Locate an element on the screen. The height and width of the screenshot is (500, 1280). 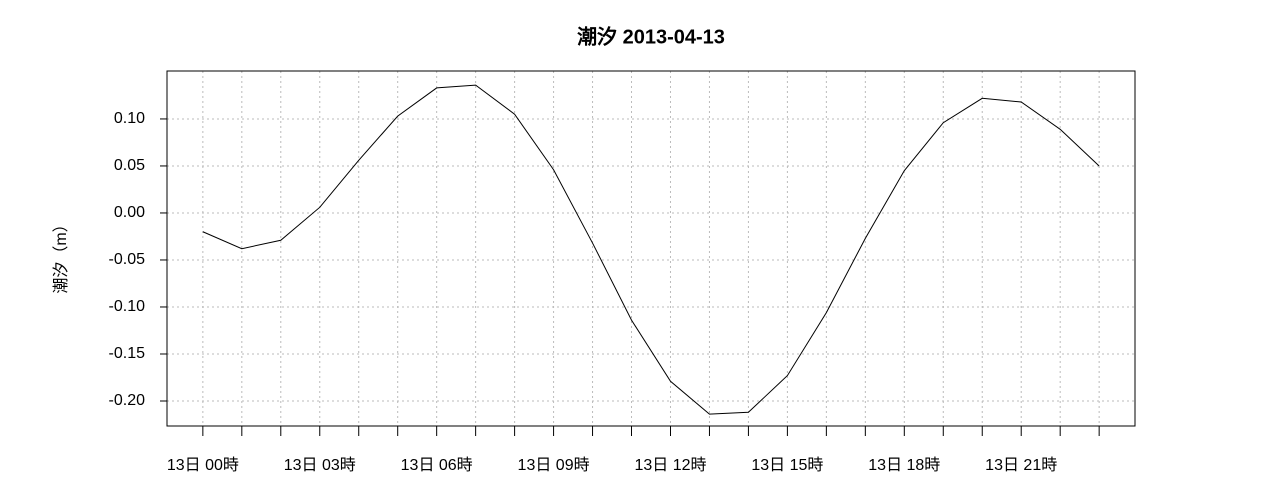
y-tick-label: -0.15 is located at coordinates (127, 353).